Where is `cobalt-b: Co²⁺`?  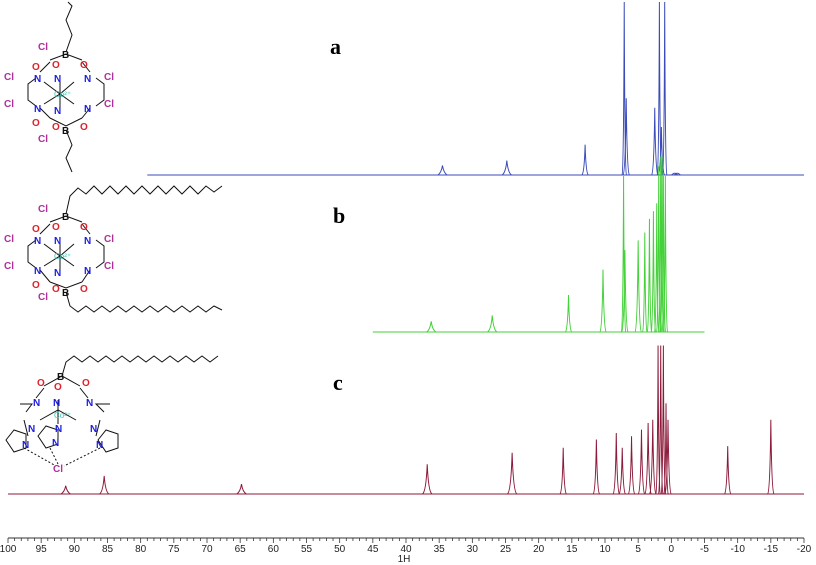
cobalt-b: Co²⁺ is located at coordinates (62, 256).